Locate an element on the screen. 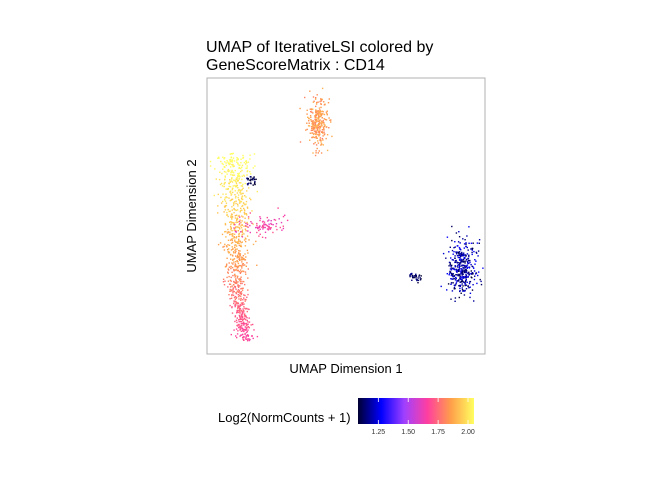  legend-tick-label: 1.75 is located at coordinates (438, 432).